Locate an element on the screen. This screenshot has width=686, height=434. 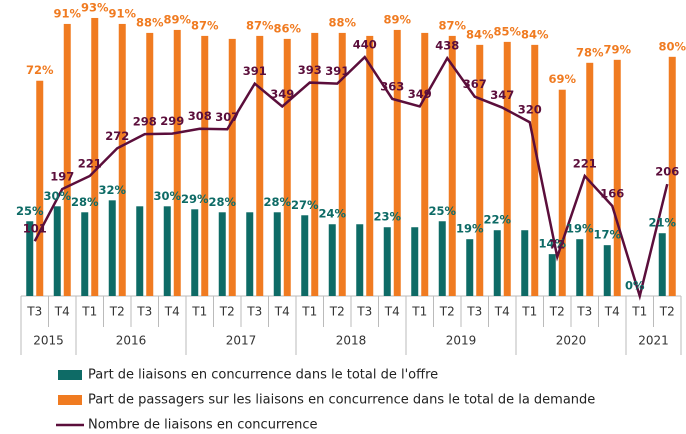
data-label: 14% is located at coordinates (552, 244).